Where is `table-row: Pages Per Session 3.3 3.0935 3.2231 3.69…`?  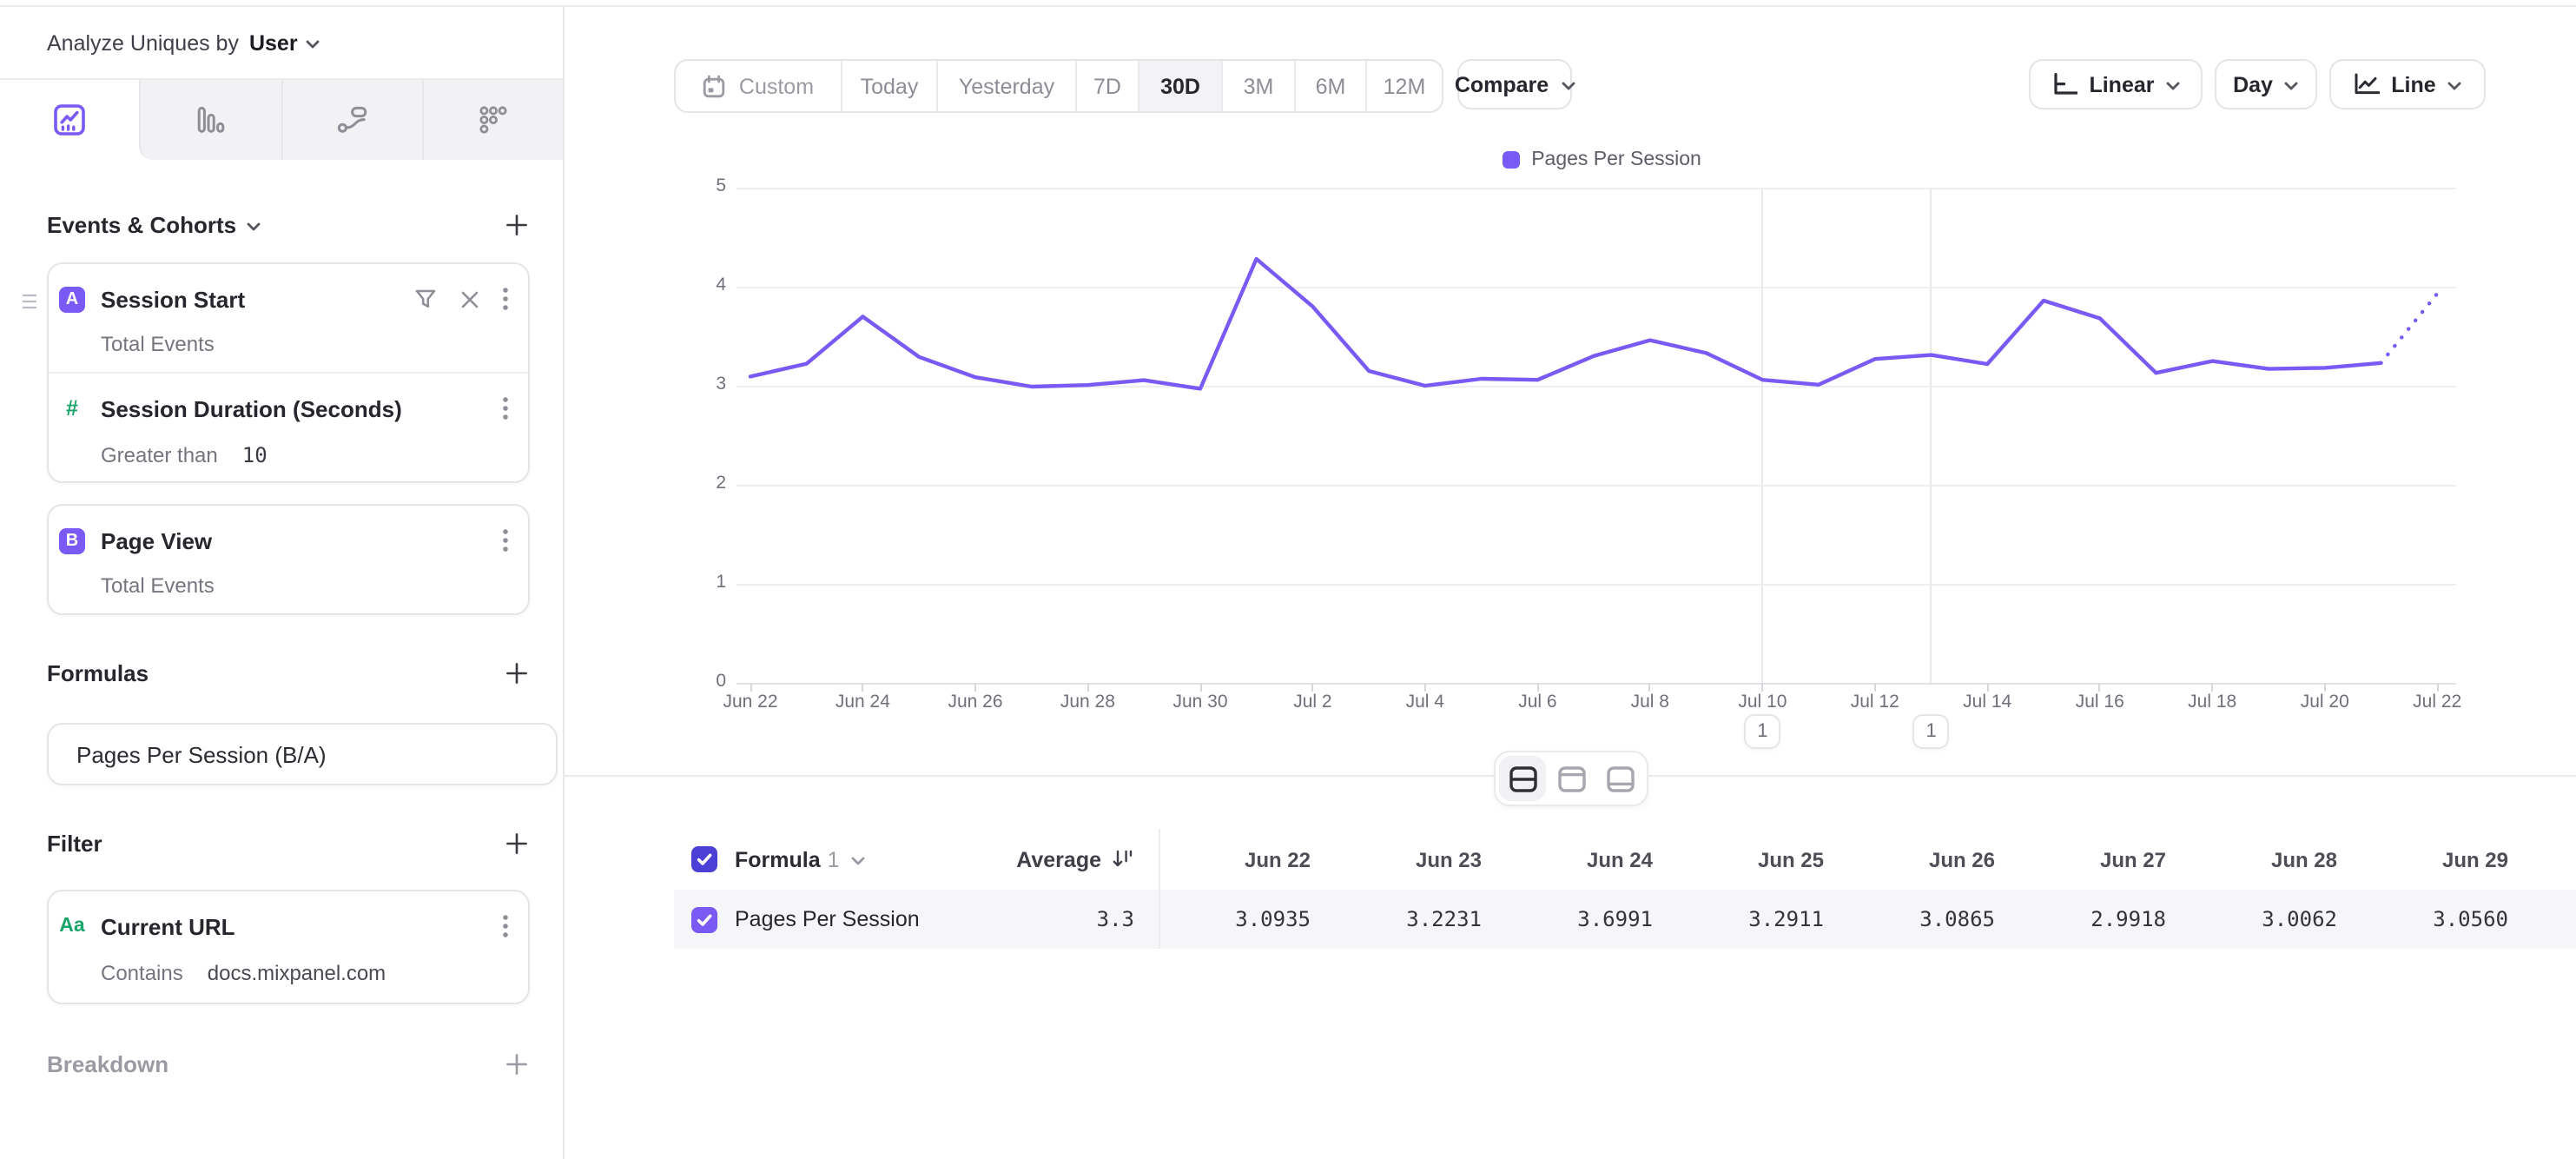
table-row: Pages Per Session 3.3 3.0935 3.2231 3.69… is located at coordinates (1625, 919).